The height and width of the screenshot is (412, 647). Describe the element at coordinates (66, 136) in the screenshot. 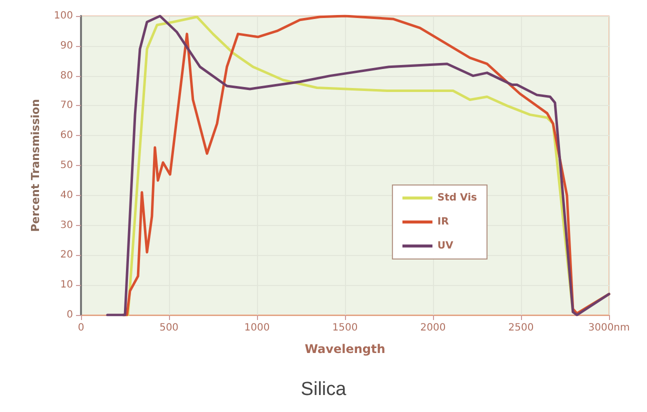

I see `y-tick-label: 60` at that location.